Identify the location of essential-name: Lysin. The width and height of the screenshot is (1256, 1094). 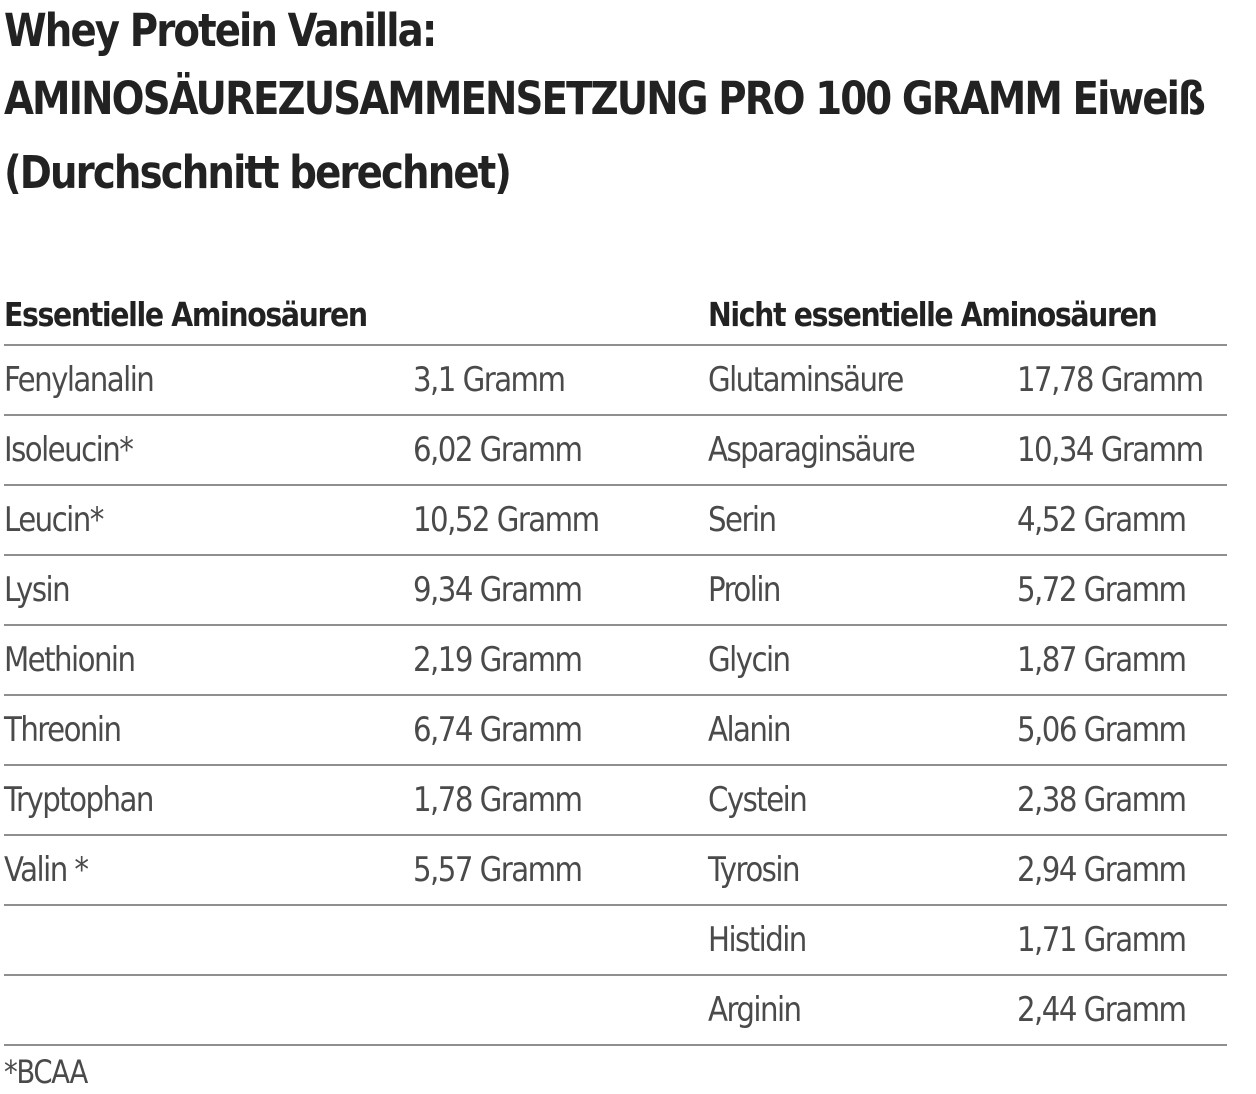
(37, 590).